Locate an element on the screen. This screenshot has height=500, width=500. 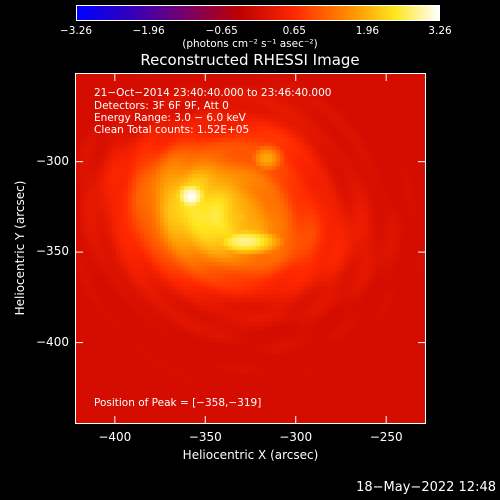
info-line-detectors: Detectors: 3F 6F 9F, Att 0 is located at coordinates (161, 106).